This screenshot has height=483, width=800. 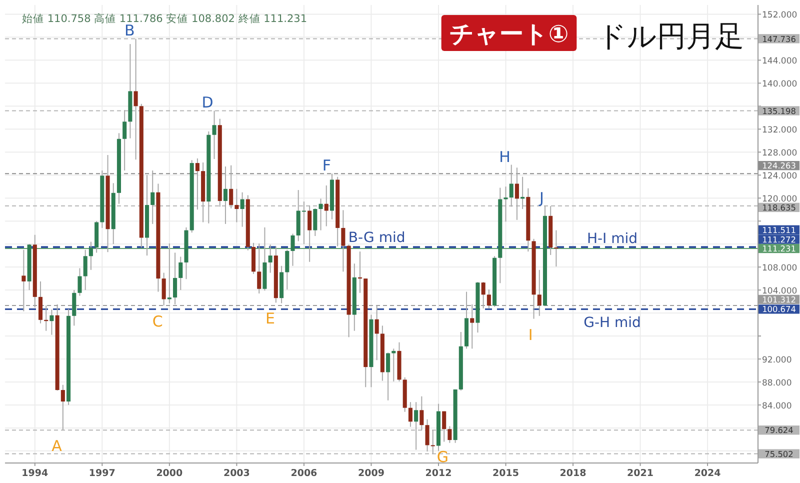 What do you see at coordinates (612, 323) in the screenshot?
I see `annotation: G-H mid` at bounding box center [612, 323].